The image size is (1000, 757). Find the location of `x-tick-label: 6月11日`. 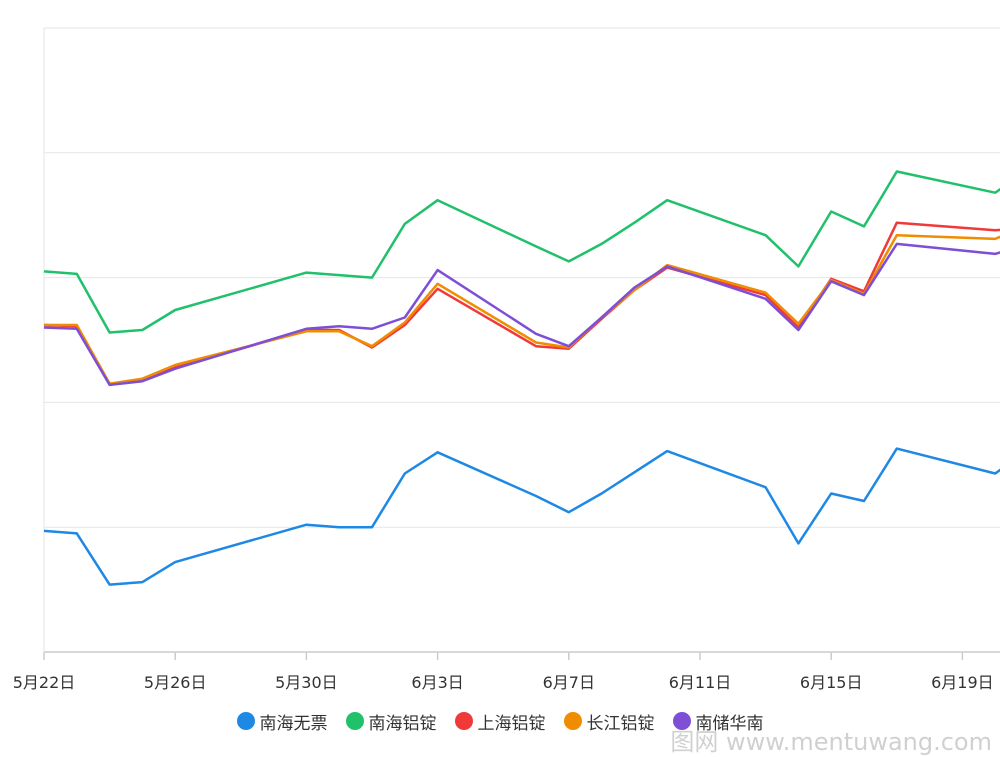

x-tick-label: 6月11日 is located at coordinates (700, 682).